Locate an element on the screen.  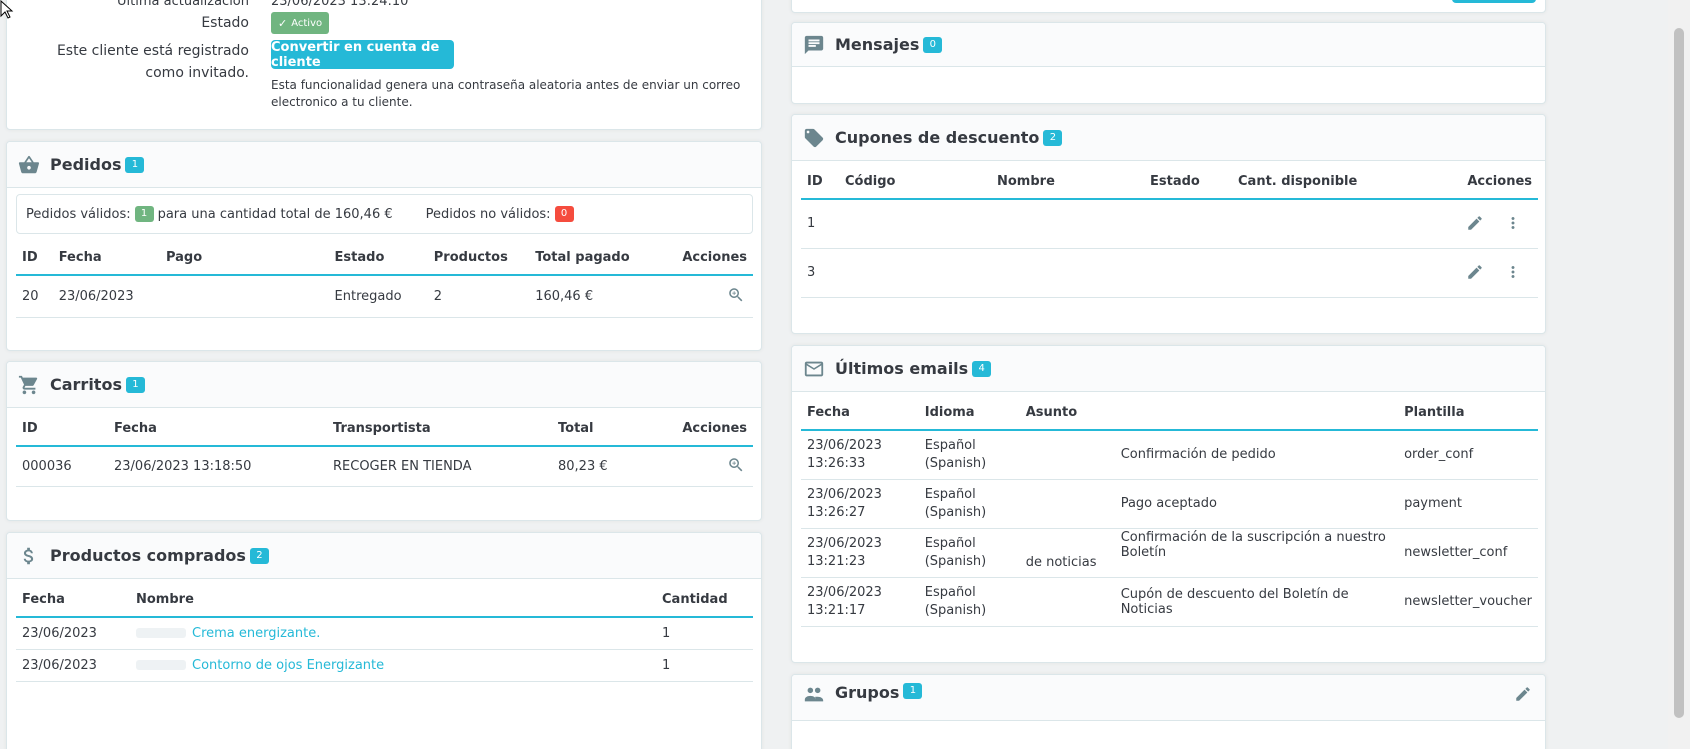
email-template: newsletter_conf is located at coordinates (1468, 553).